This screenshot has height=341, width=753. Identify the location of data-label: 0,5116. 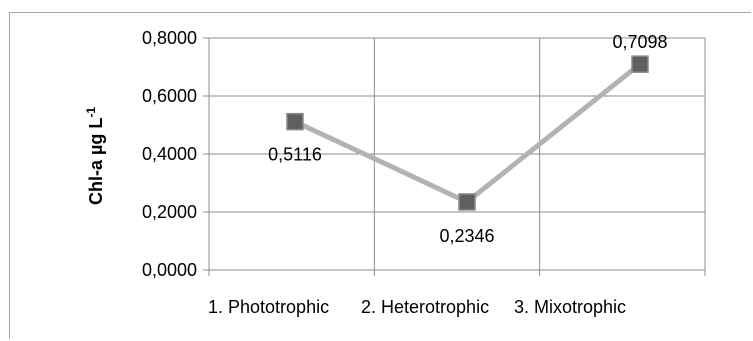
(295, 155).